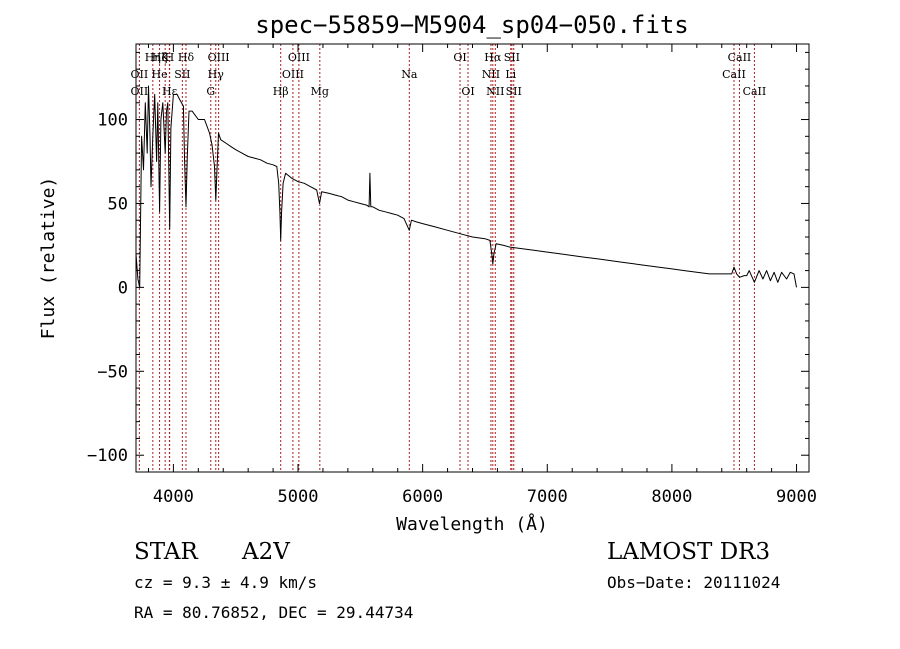  Describe the element at coordinates (226, 582) in the screenshot. I see `redshift-text: cz = 9.3 ± 4.9 km/s` at that location.